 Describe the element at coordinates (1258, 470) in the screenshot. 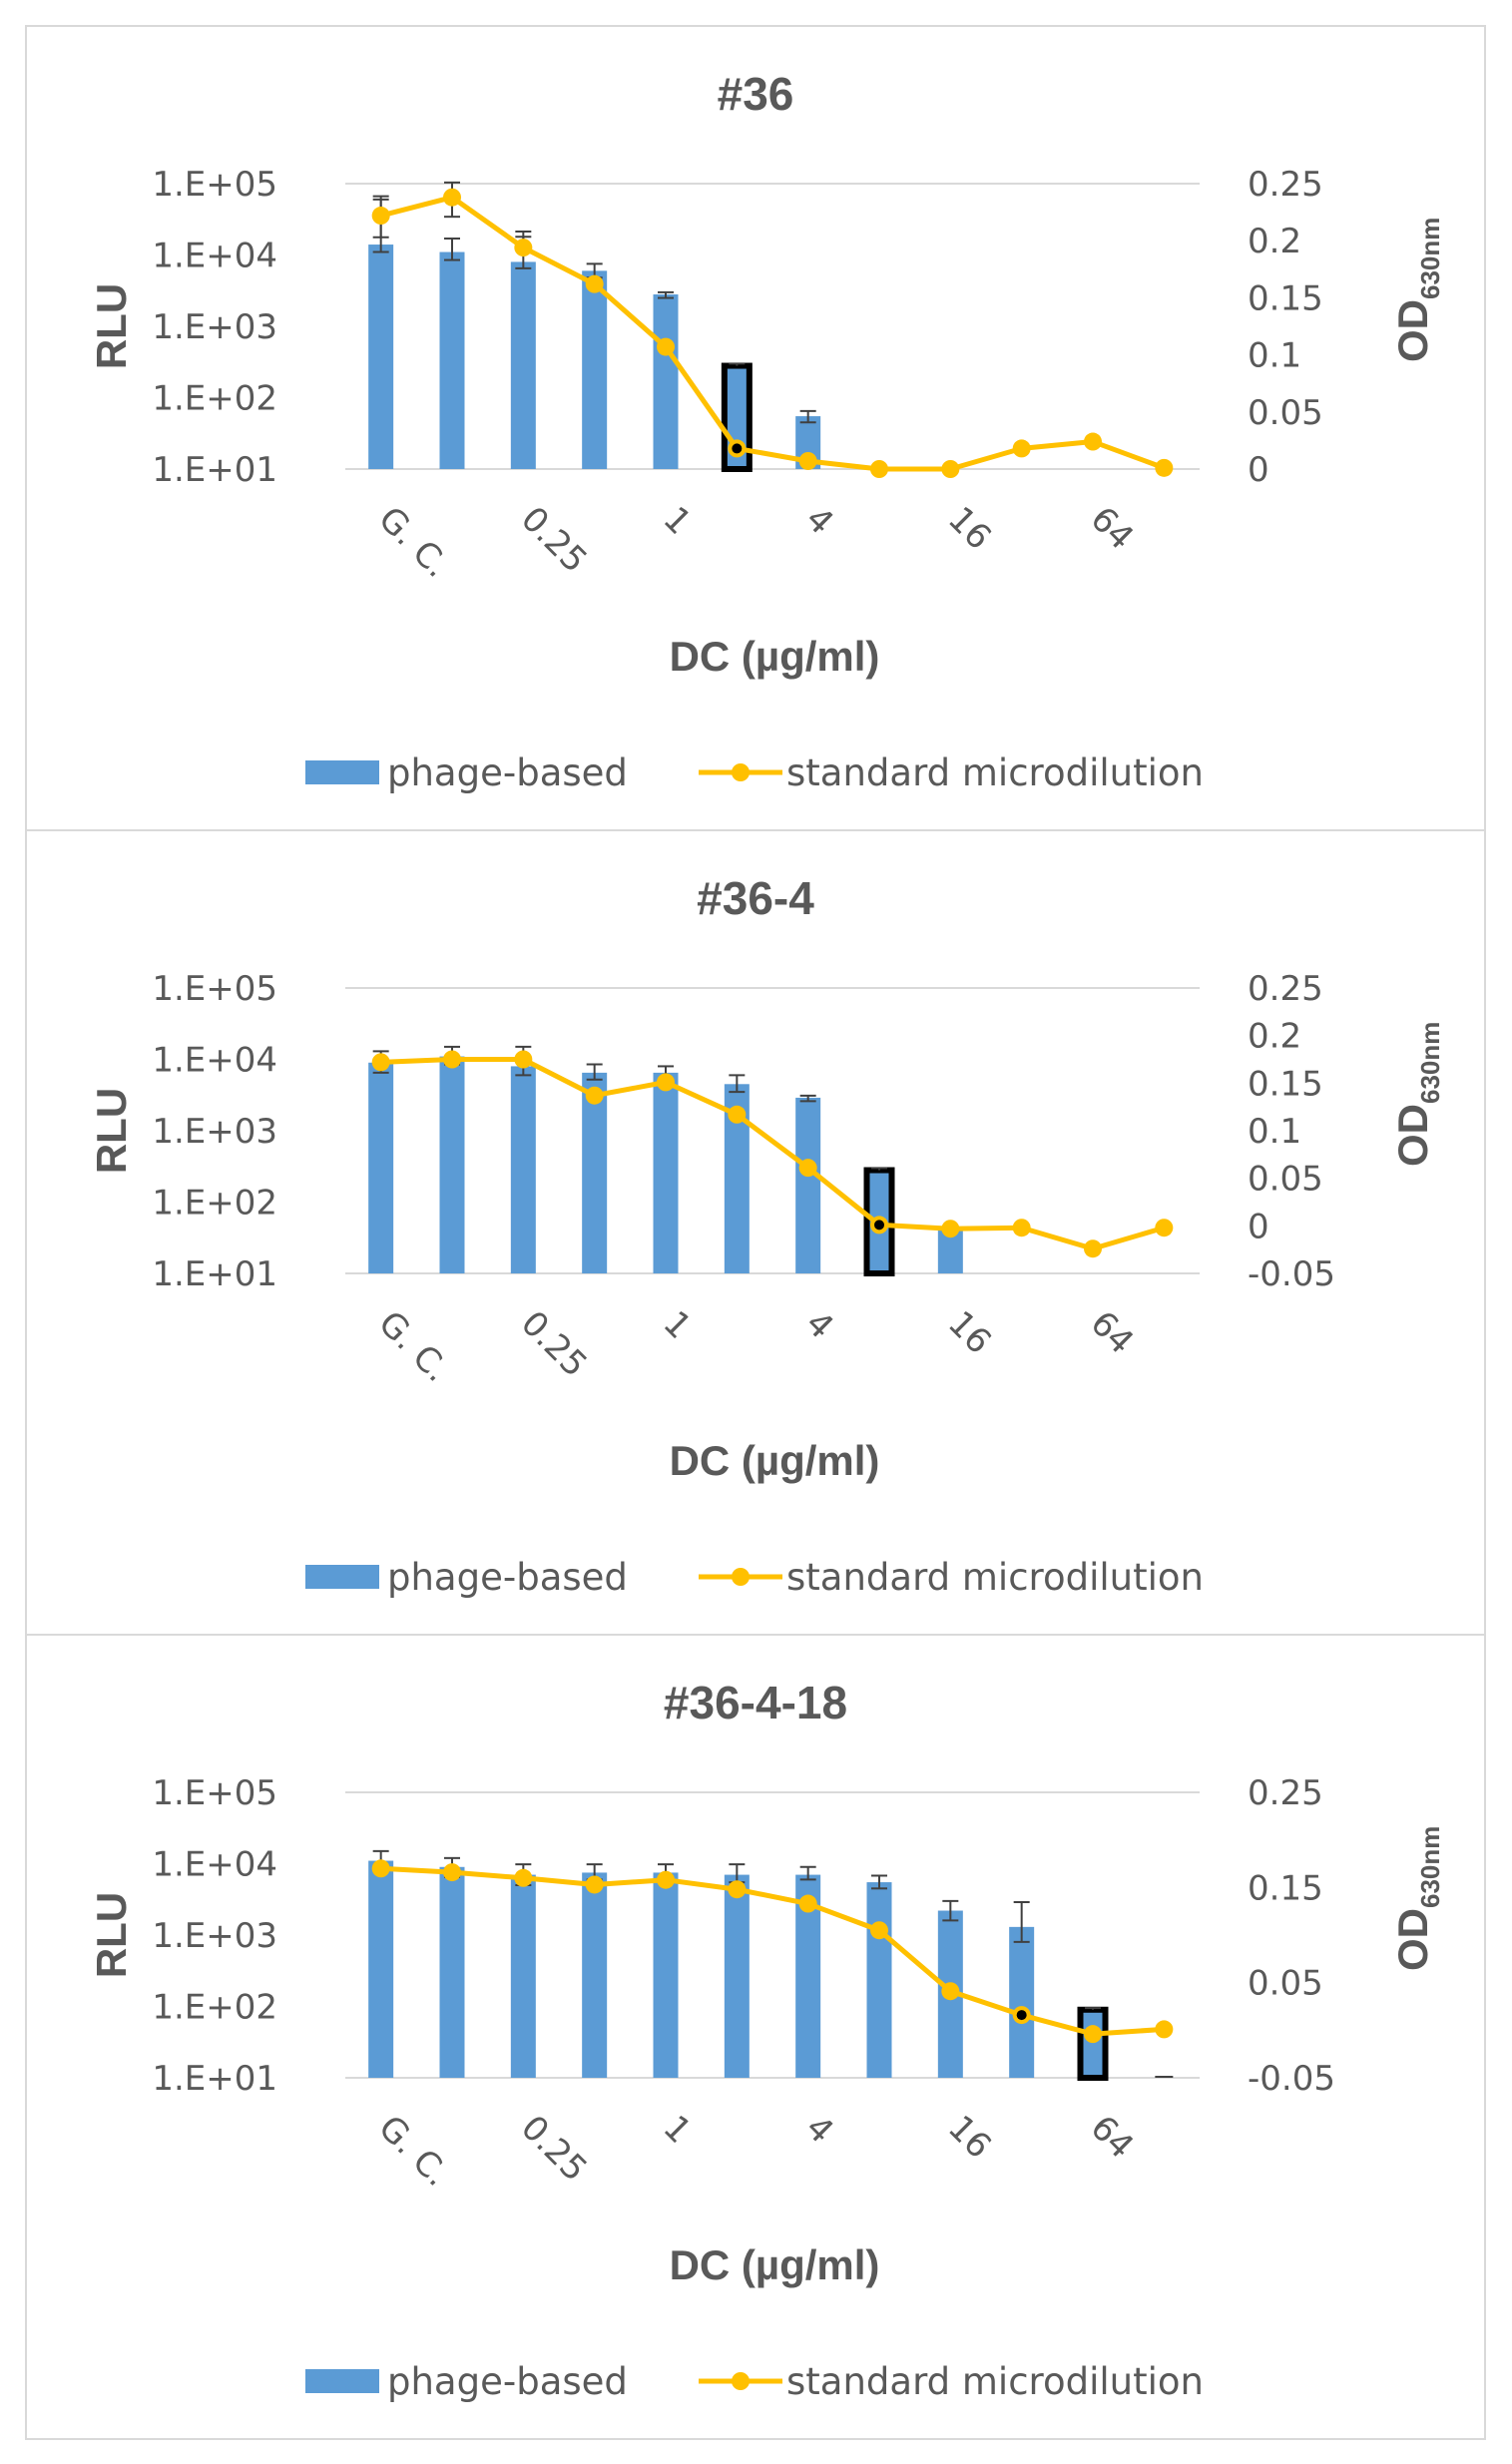

I see `y2-tick-label: 0` at that location.